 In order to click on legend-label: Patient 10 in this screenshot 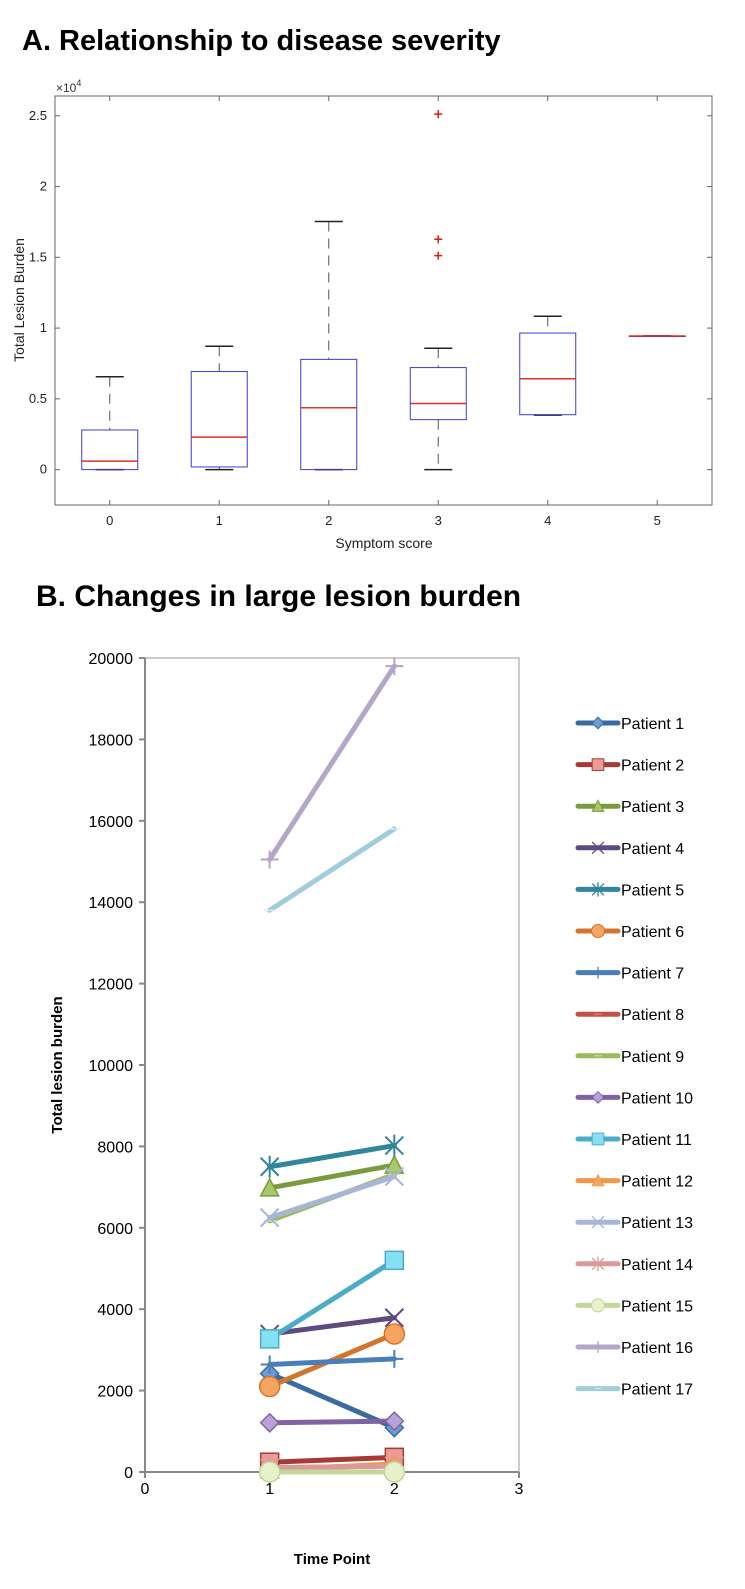, I will do `click(657, 1098)`.